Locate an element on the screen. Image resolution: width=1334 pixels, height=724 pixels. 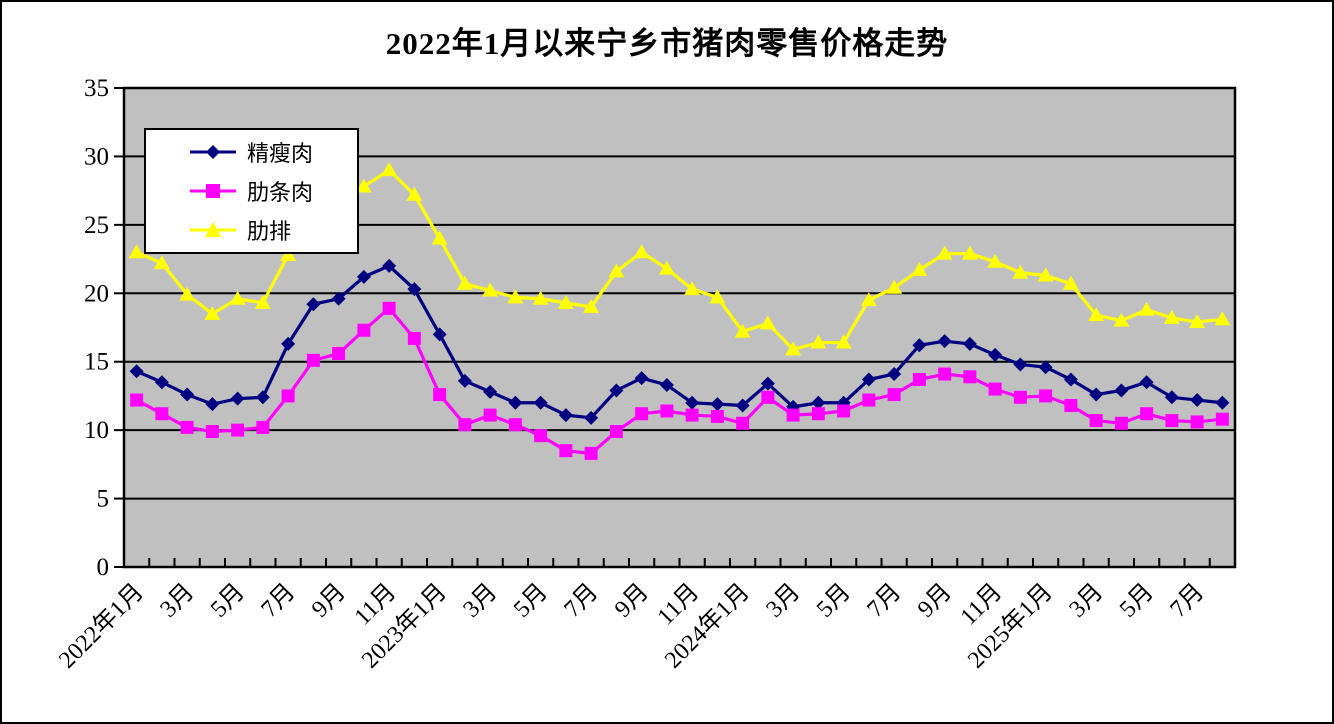
y-tick-label: 35 is located at coordinates (96, 88).